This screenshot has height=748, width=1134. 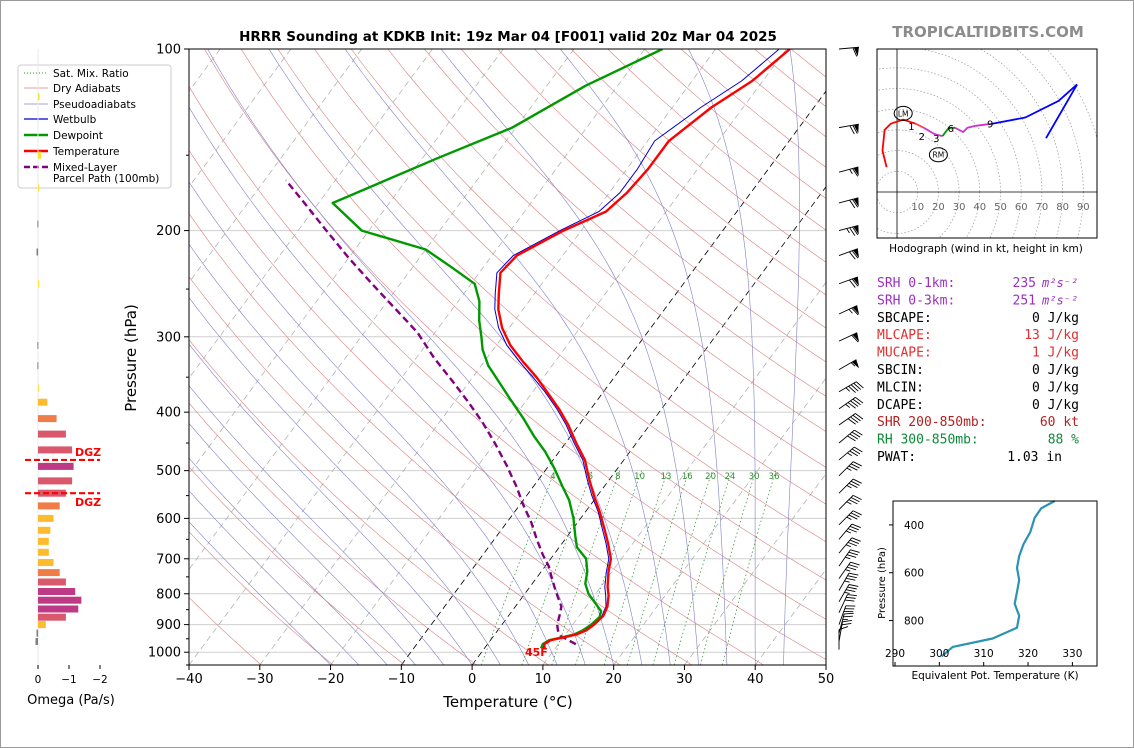 I want to click on mixing-ratio-label: 8, so click(x=617, y=477).